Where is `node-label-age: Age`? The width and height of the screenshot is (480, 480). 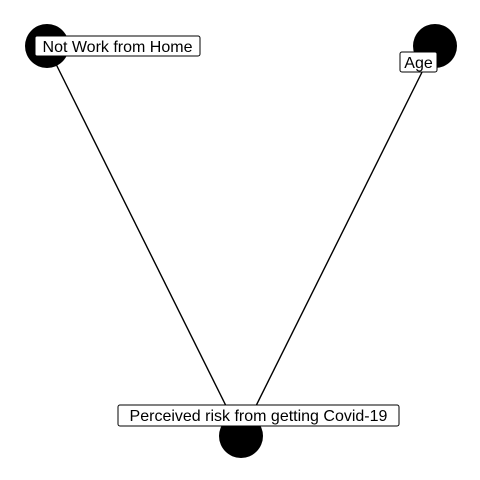 node-label-age: Age is located at coordinates (418, 63).